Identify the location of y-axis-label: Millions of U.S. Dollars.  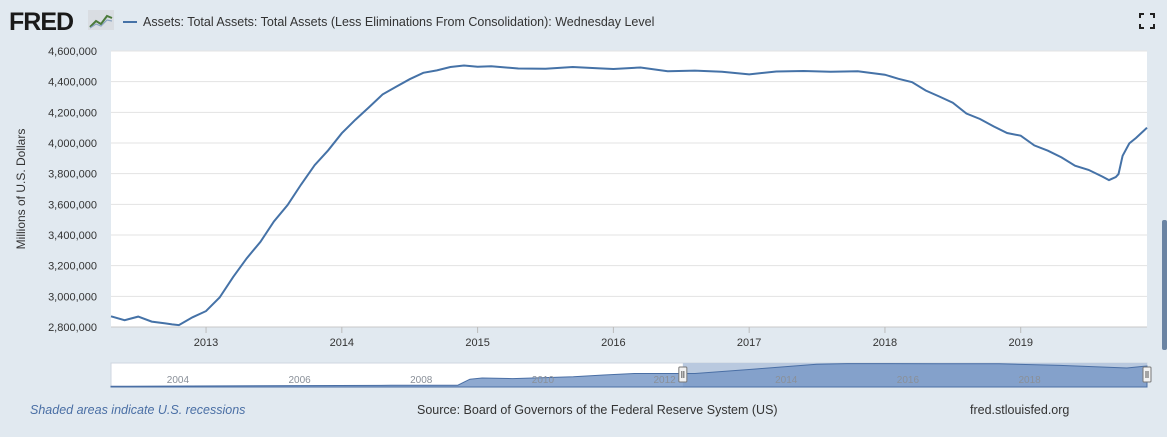
(21, 189).